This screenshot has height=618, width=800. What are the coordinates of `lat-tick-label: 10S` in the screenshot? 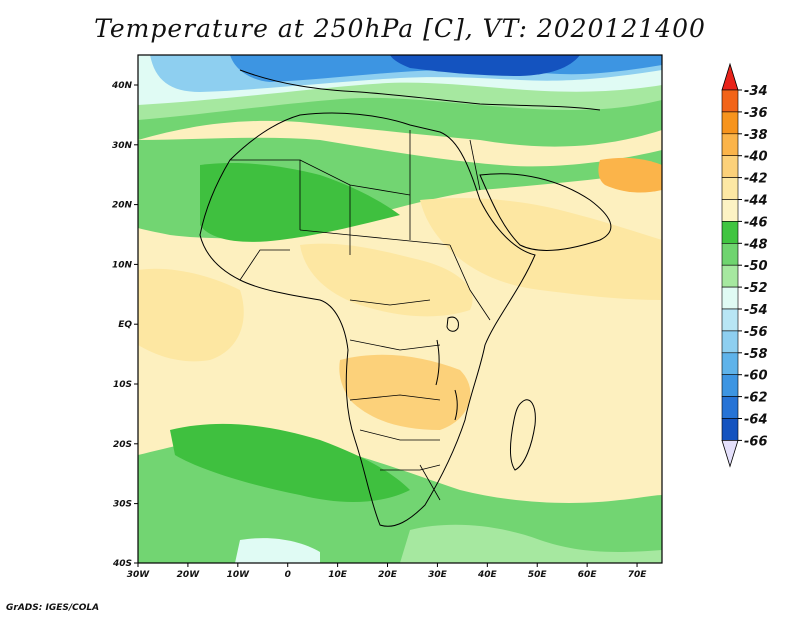 It's located at (122, 385).